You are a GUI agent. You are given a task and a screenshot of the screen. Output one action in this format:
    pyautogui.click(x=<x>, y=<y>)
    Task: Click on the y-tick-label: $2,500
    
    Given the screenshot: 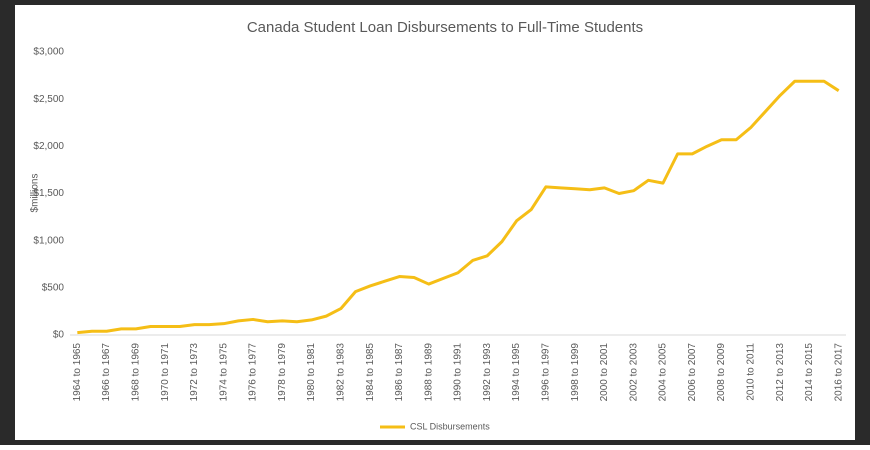 What is the action you would take?
    pyautogui.click(x=48, y=99)
    